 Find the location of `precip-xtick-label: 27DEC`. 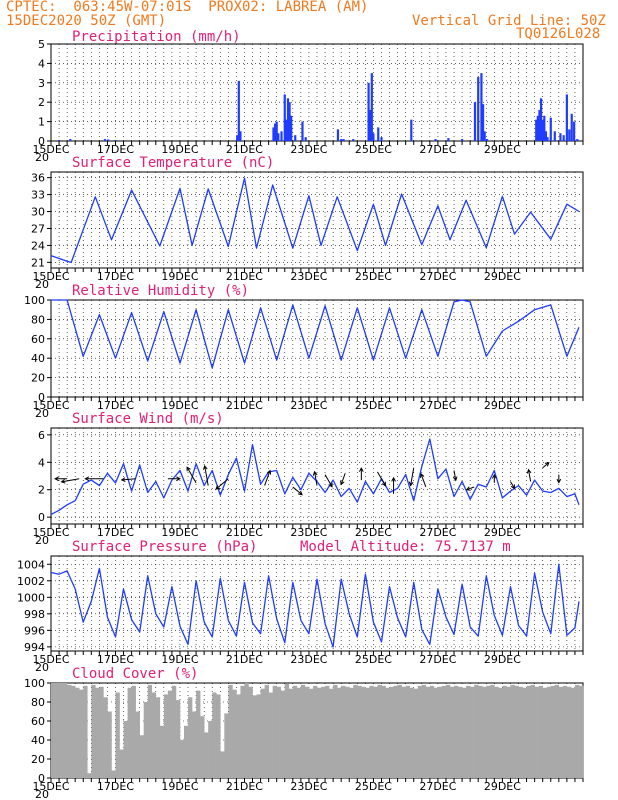

precip-xtick-label: 27DEC is located at coordinates (437, 149).